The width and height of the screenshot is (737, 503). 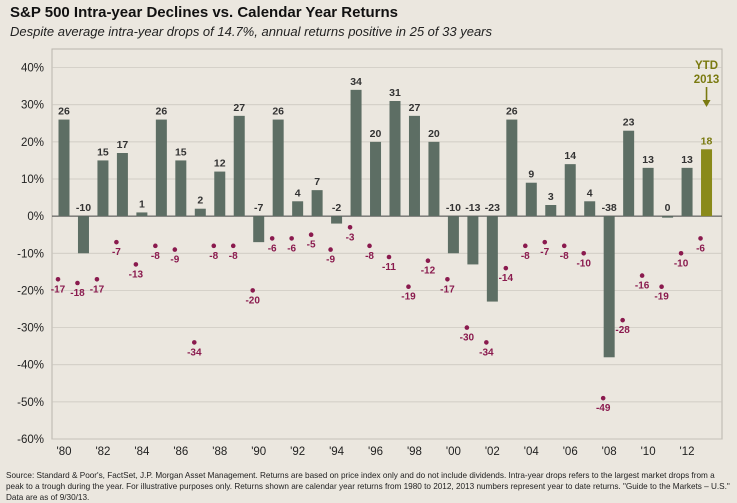 I want to click on return-label: 1, so click(x=142, y=204).